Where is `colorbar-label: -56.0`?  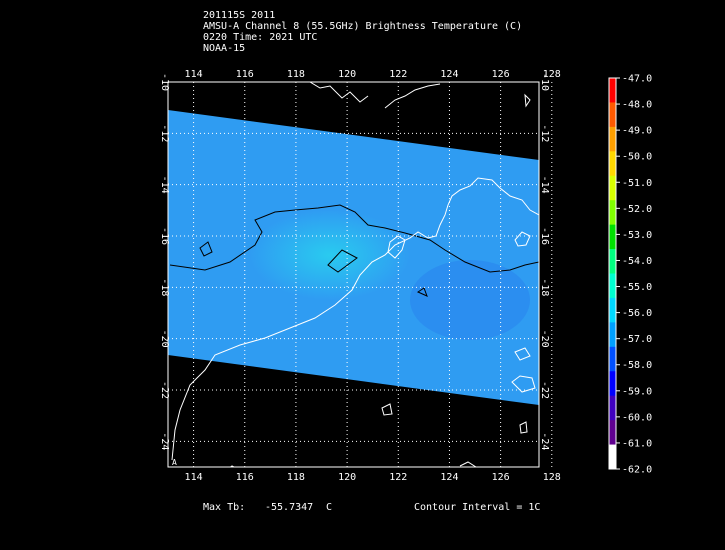
colorbar-label: -56.0 is located at coordinates (637, 313).